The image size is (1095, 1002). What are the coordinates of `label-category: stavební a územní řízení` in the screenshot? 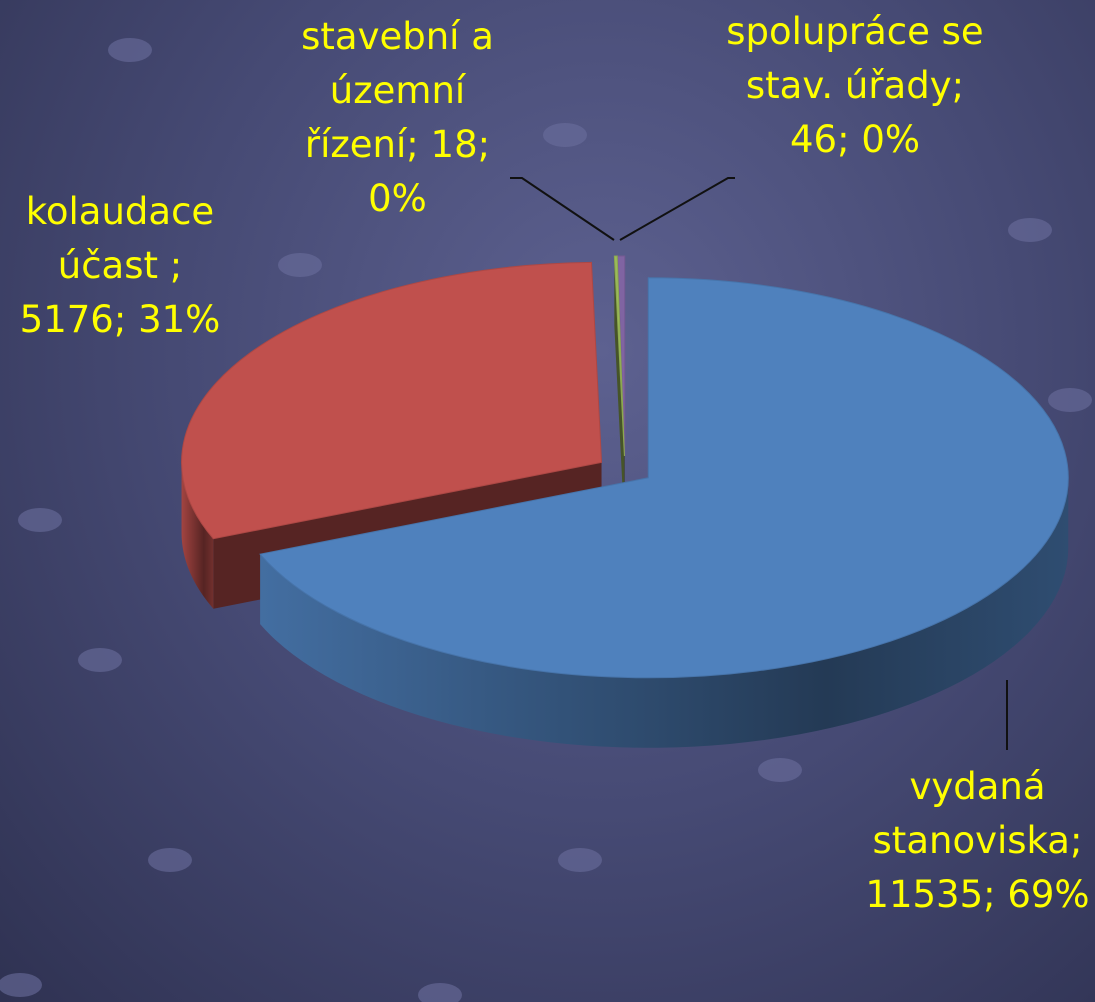 It's located at (403, 90).